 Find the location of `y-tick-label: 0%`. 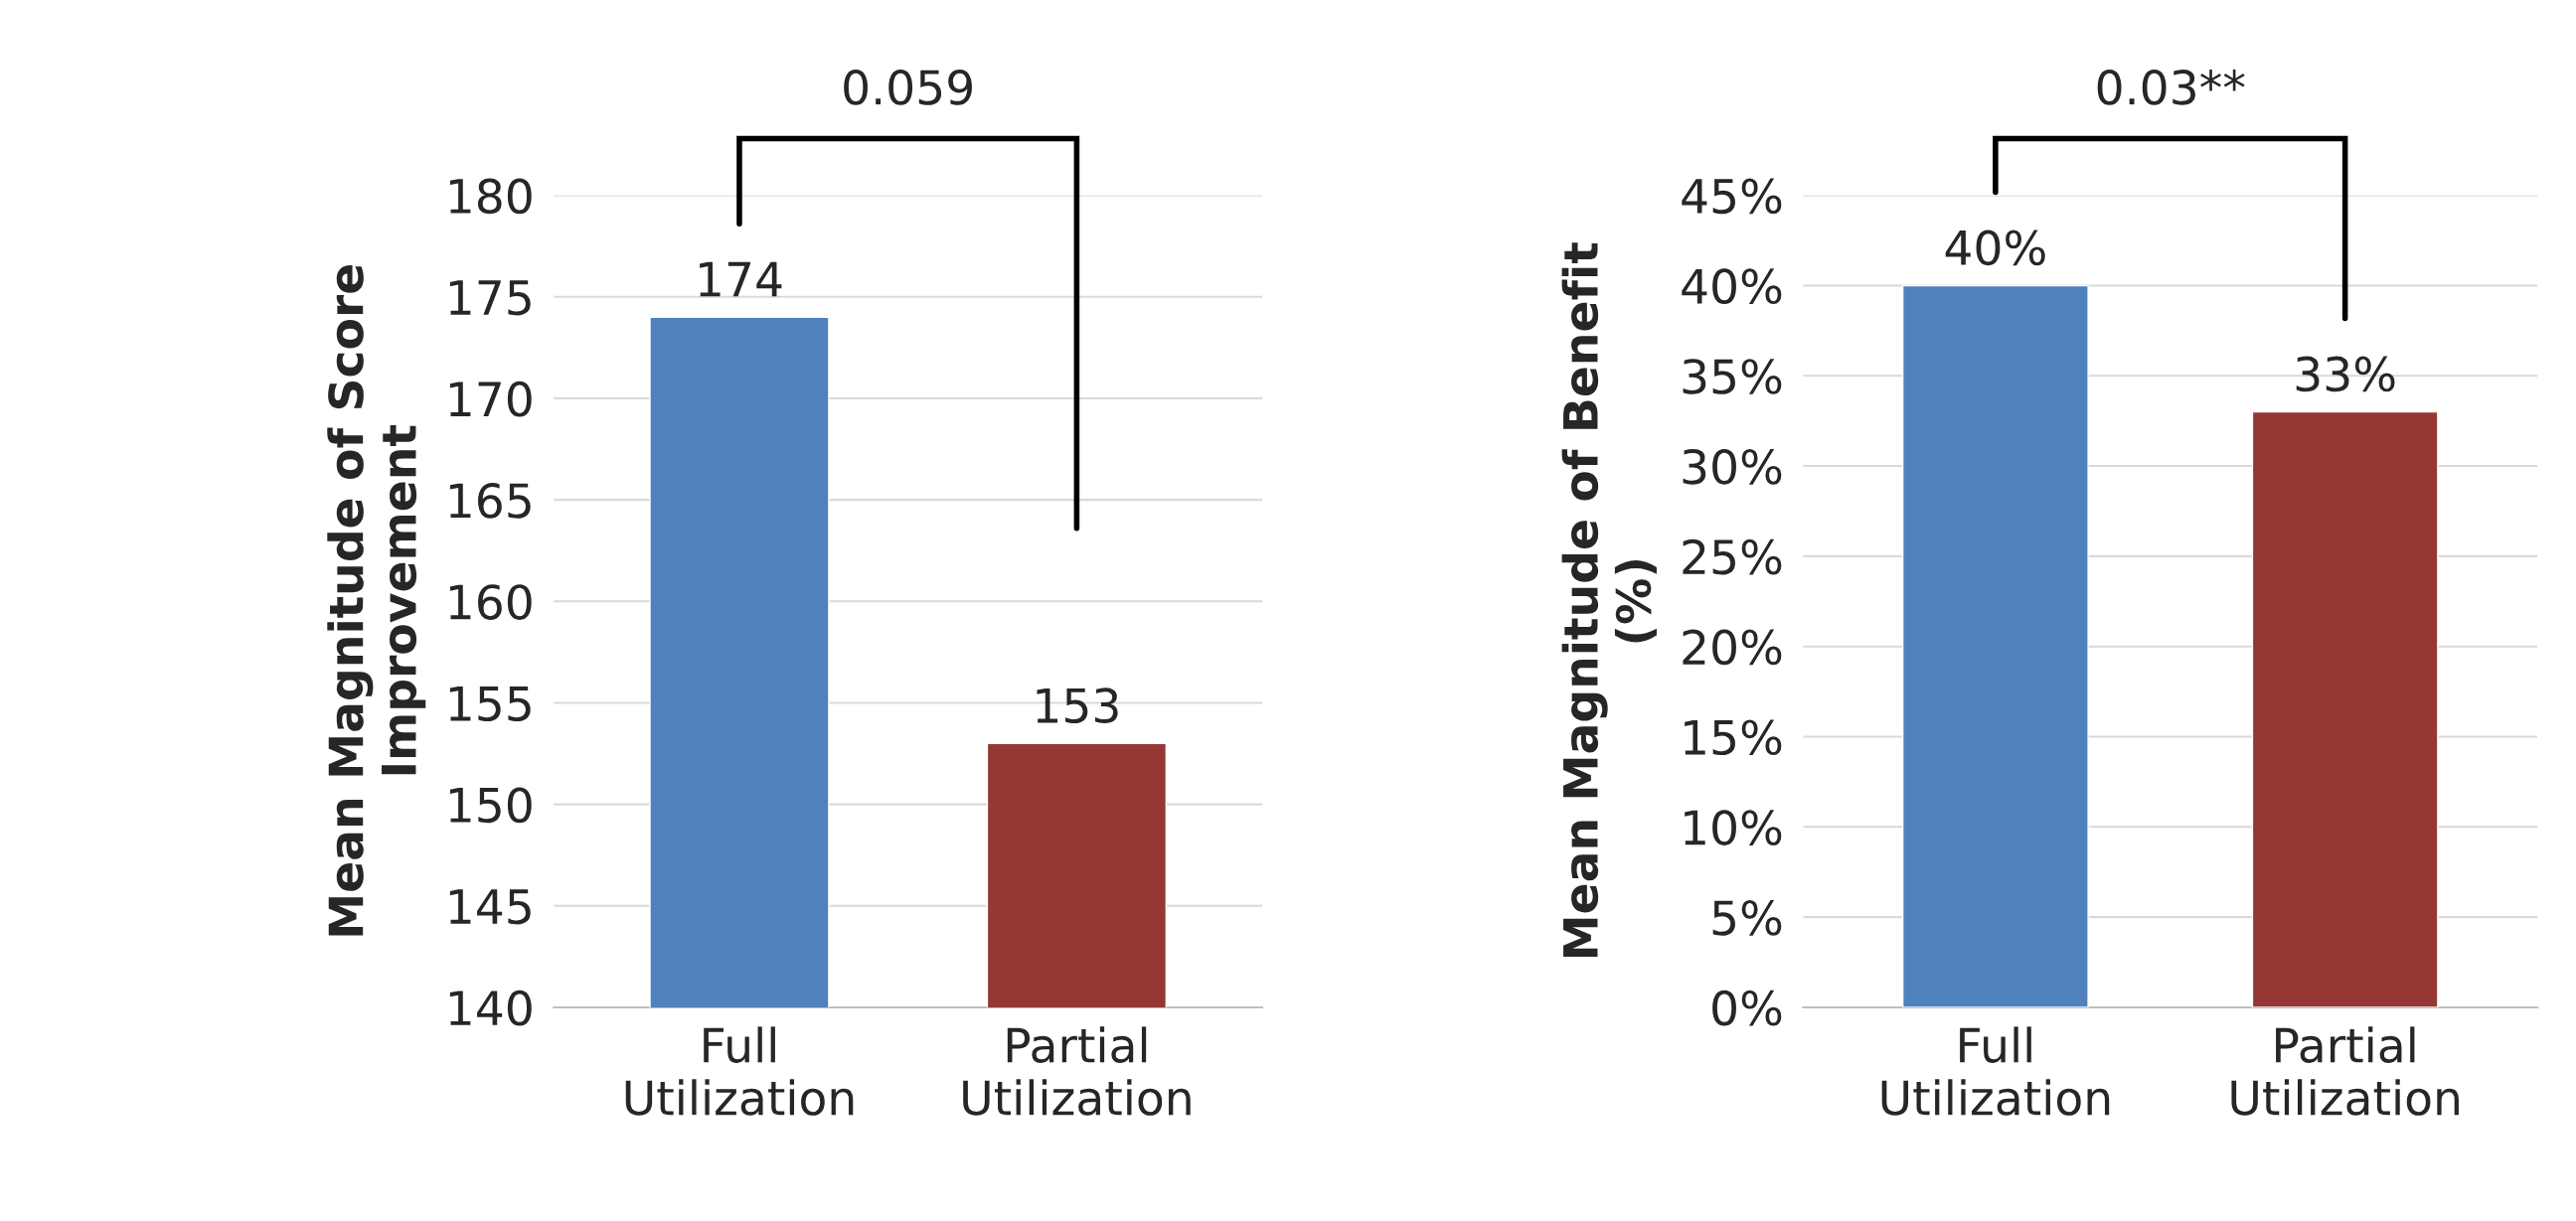

y-tick-label: 0% is located at coordinates (1747, 1008).